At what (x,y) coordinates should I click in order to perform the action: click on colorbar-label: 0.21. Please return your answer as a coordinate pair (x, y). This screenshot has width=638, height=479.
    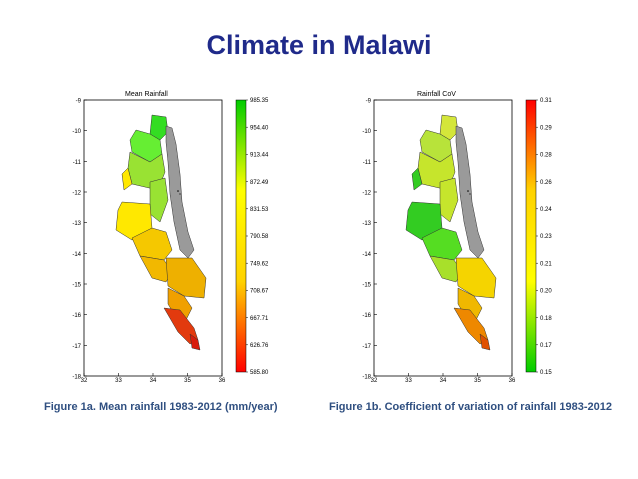
    Looking at the image, I should click on (546, 264).